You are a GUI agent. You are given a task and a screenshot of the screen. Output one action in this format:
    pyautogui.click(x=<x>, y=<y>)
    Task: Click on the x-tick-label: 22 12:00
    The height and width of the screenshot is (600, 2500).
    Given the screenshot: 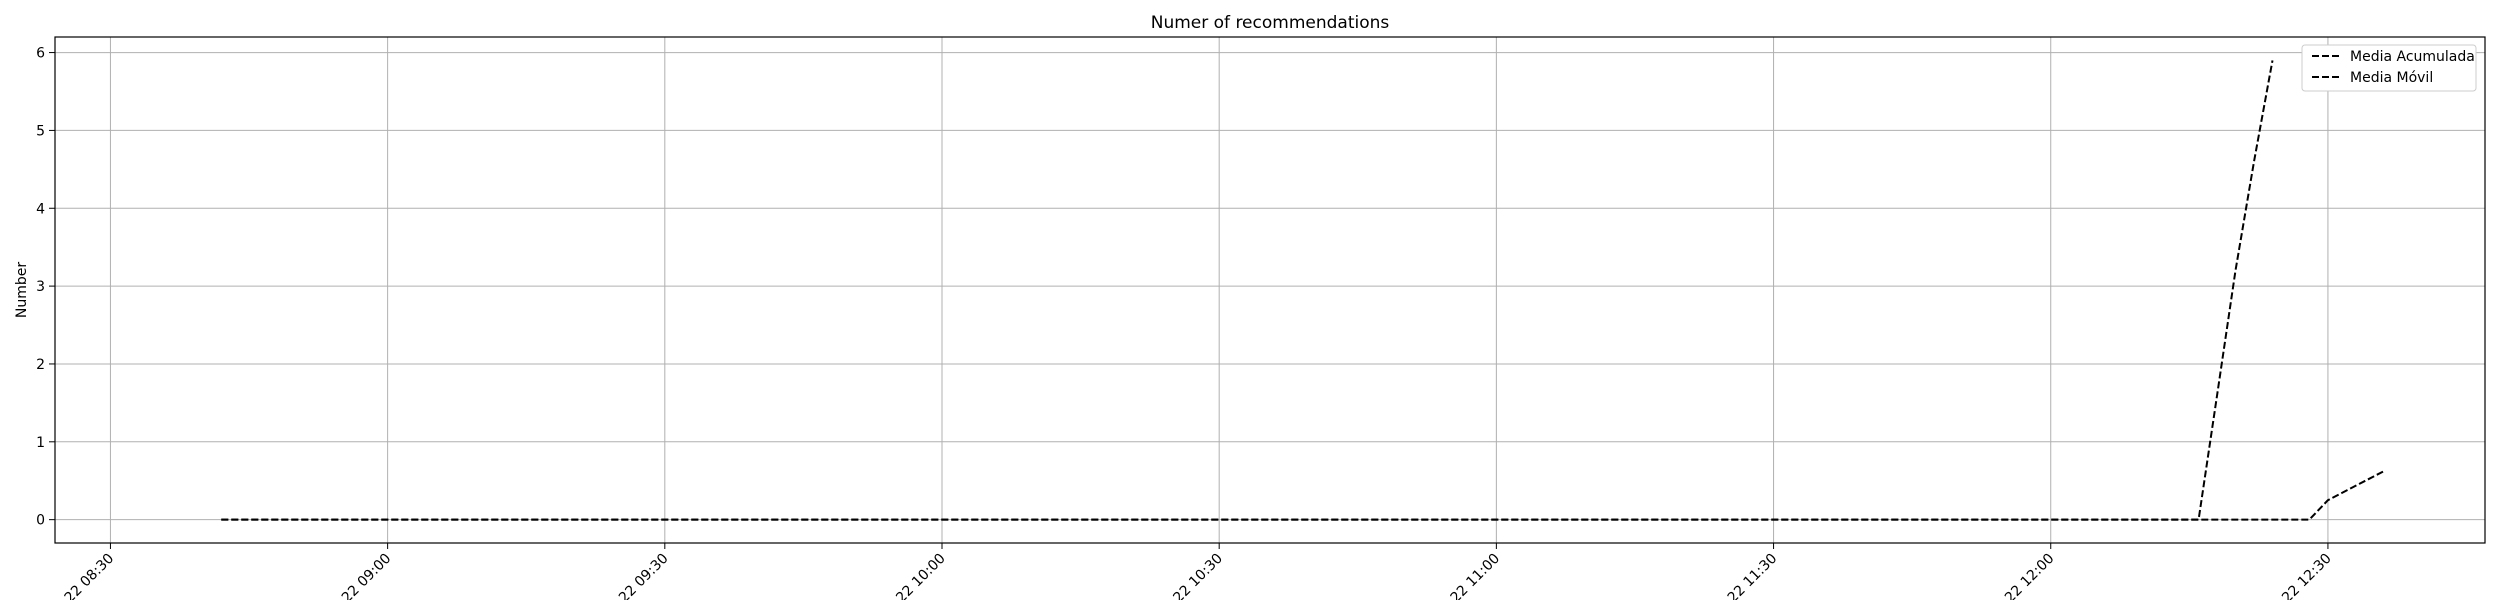 What is the action you would take?
    pyautogui.click(x=2030, y=575)
    